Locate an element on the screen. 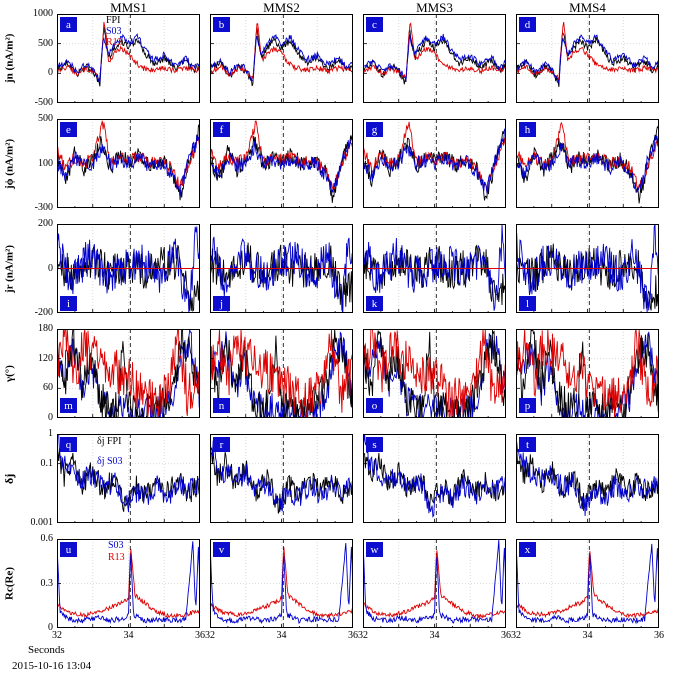 The image size is (700, 684). panel-label-q: q is located at coordinates (68, 444).